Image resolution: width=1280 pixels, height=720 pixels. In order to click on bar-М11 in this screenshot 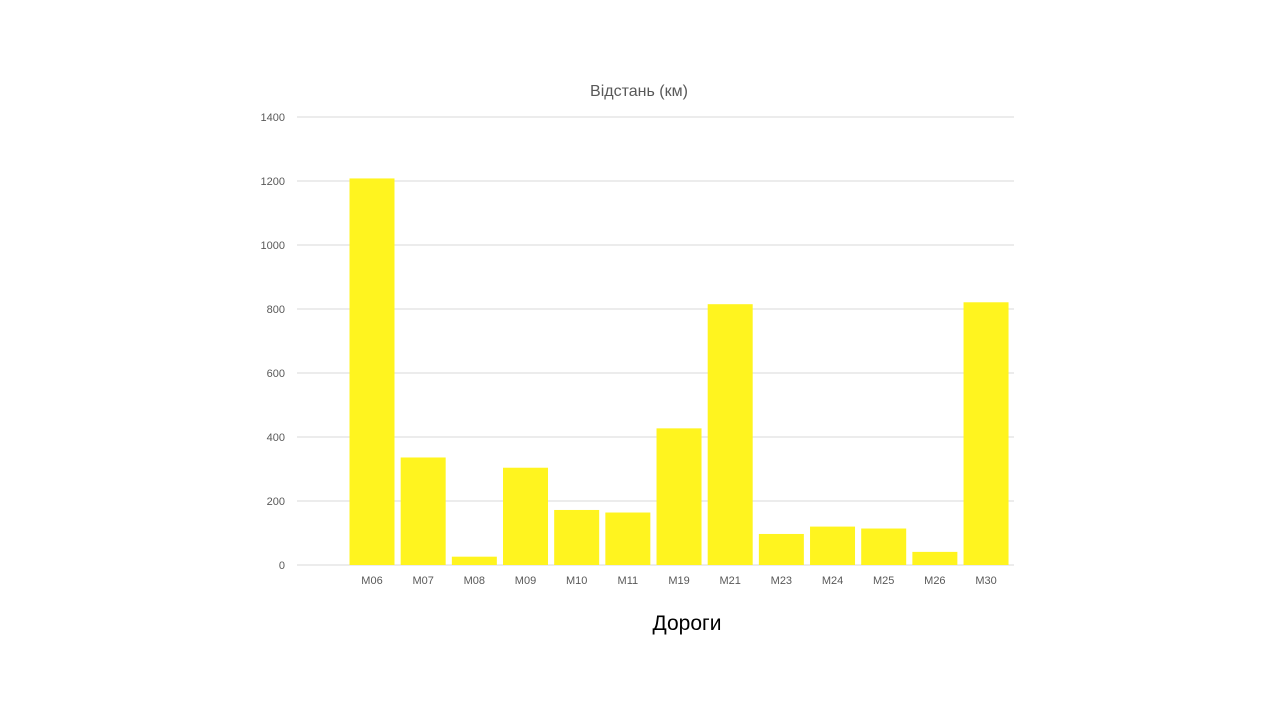, I will do `click(628, 538)`.